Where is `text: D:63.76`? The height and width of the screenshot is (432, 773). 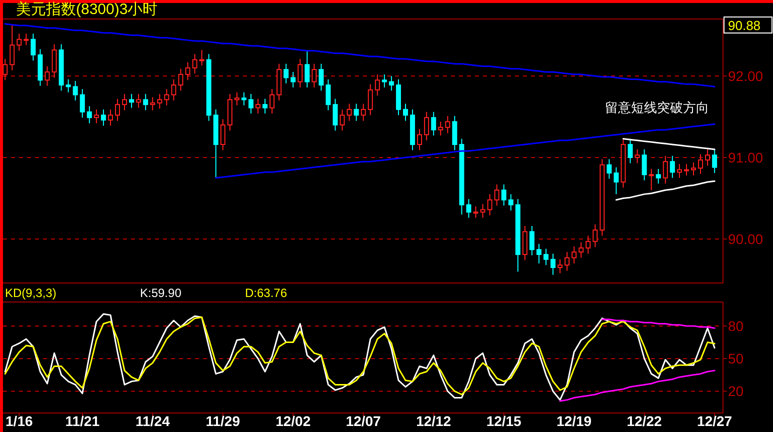
text: D:63.76 is located at coordinates (266, 293).